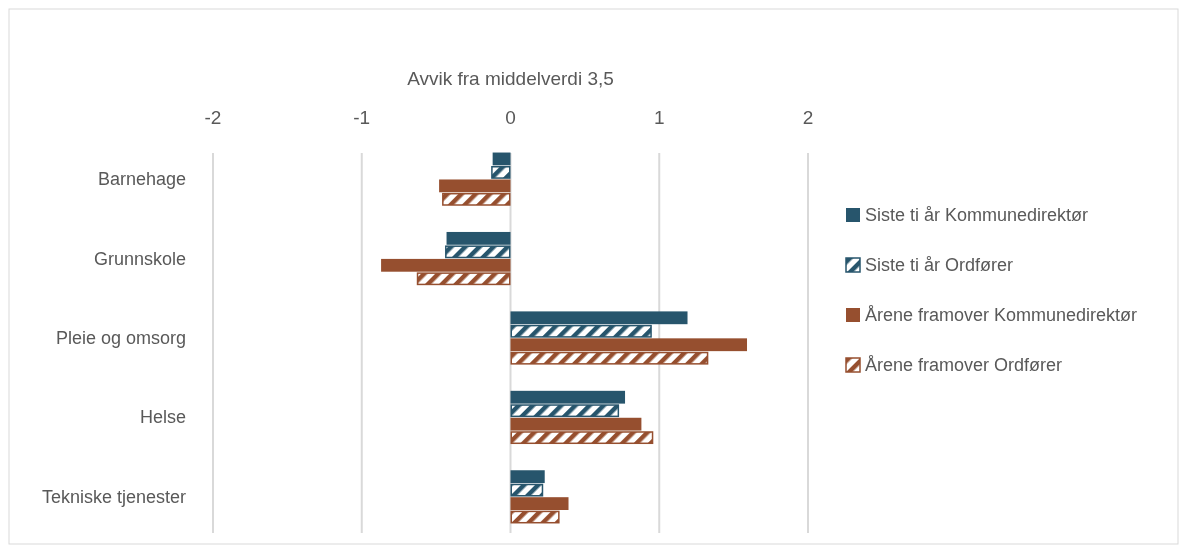  Describe the element at coordinates (362, 117) in the screenshot. I see `x-tick-label: -1` at that location.